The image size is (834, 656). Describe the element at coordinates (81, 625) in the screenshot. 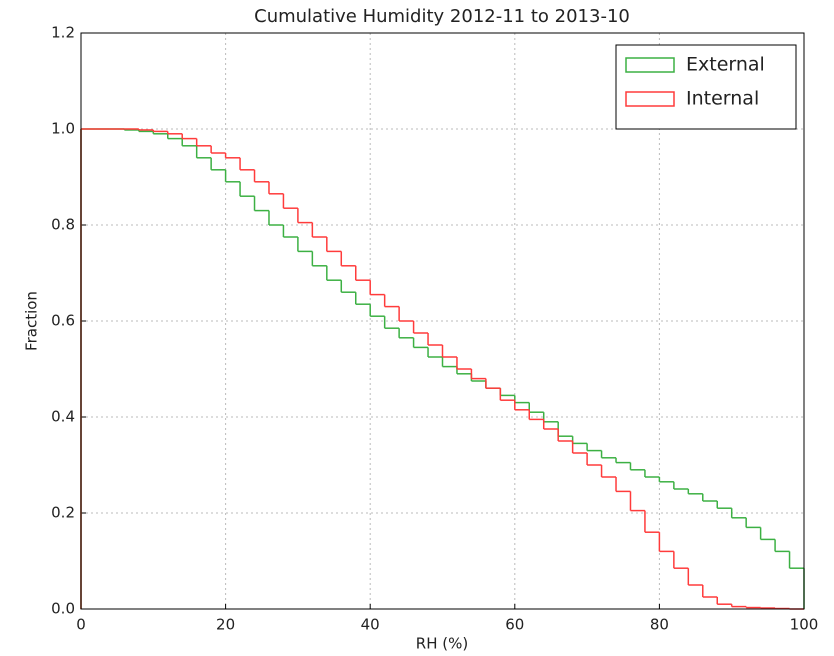

I see `x-tick-label: 0` at that location.